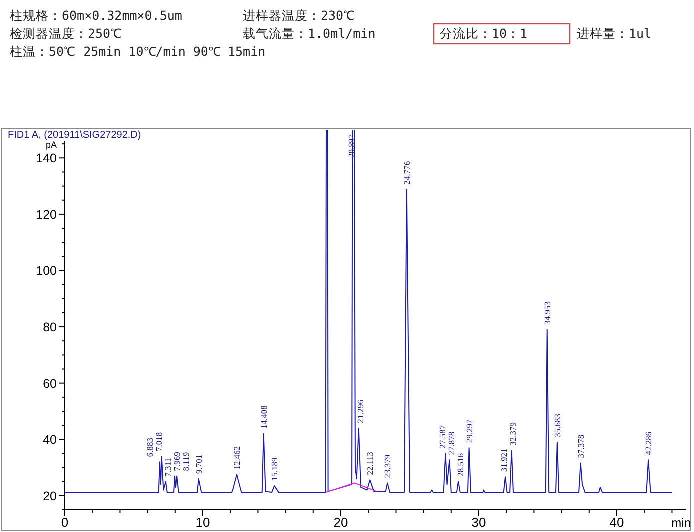  Describe the element at coordinates (407, 173) in the screenshot. I see `annotation: 24.776` at that location.